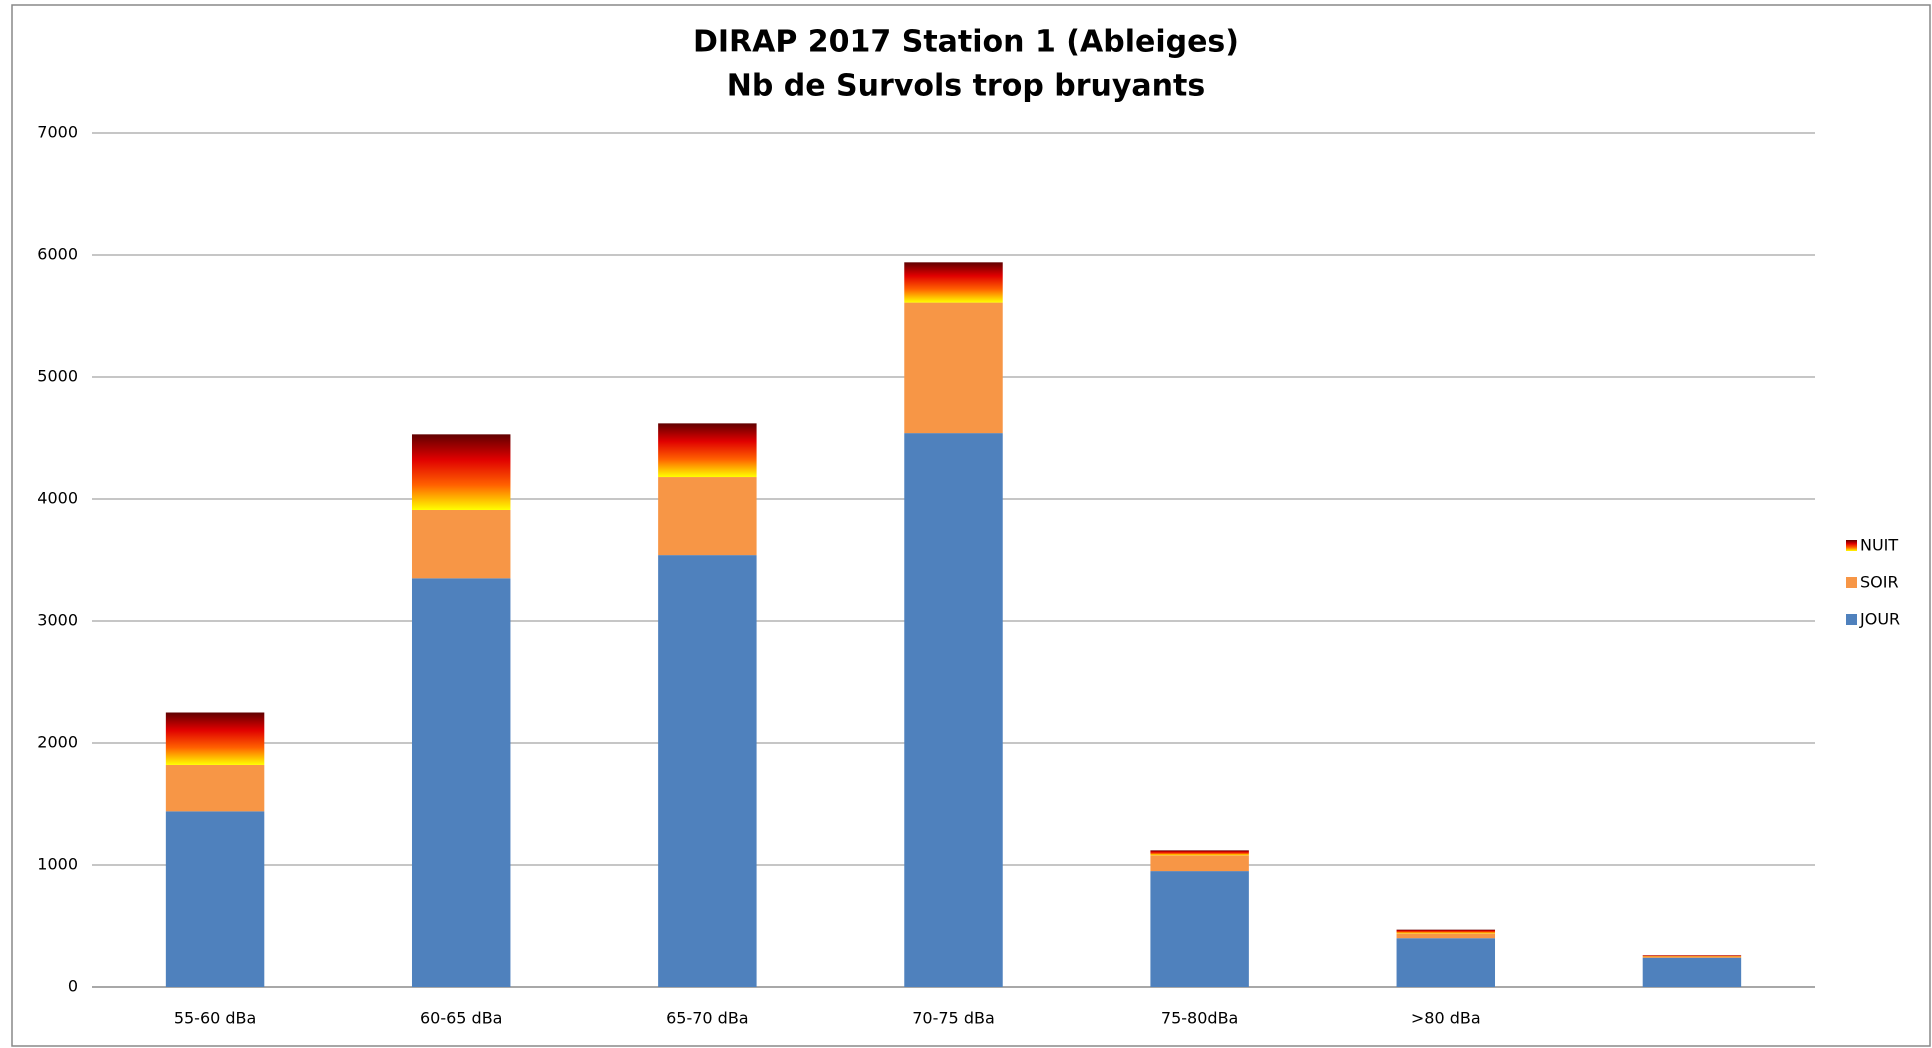 The height and width of the screenshot is (1048, 1932). Describe the element at coordinates (1446, 1018) in the screenshot. I see `x-tick-label: >80 dBa` at that location.